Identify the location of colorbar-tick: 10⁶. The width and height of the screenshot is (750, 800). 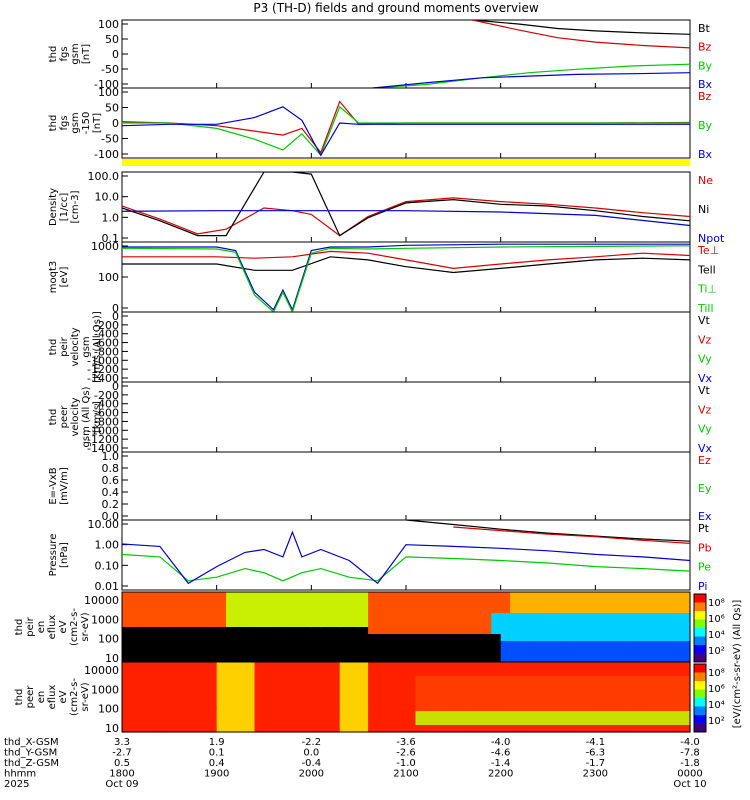
(716, 619).